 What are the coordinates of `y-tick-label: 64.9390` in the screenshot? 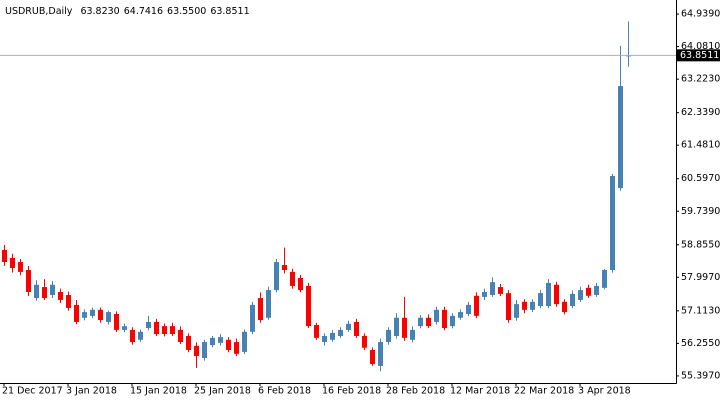 It's located at (700, 14).